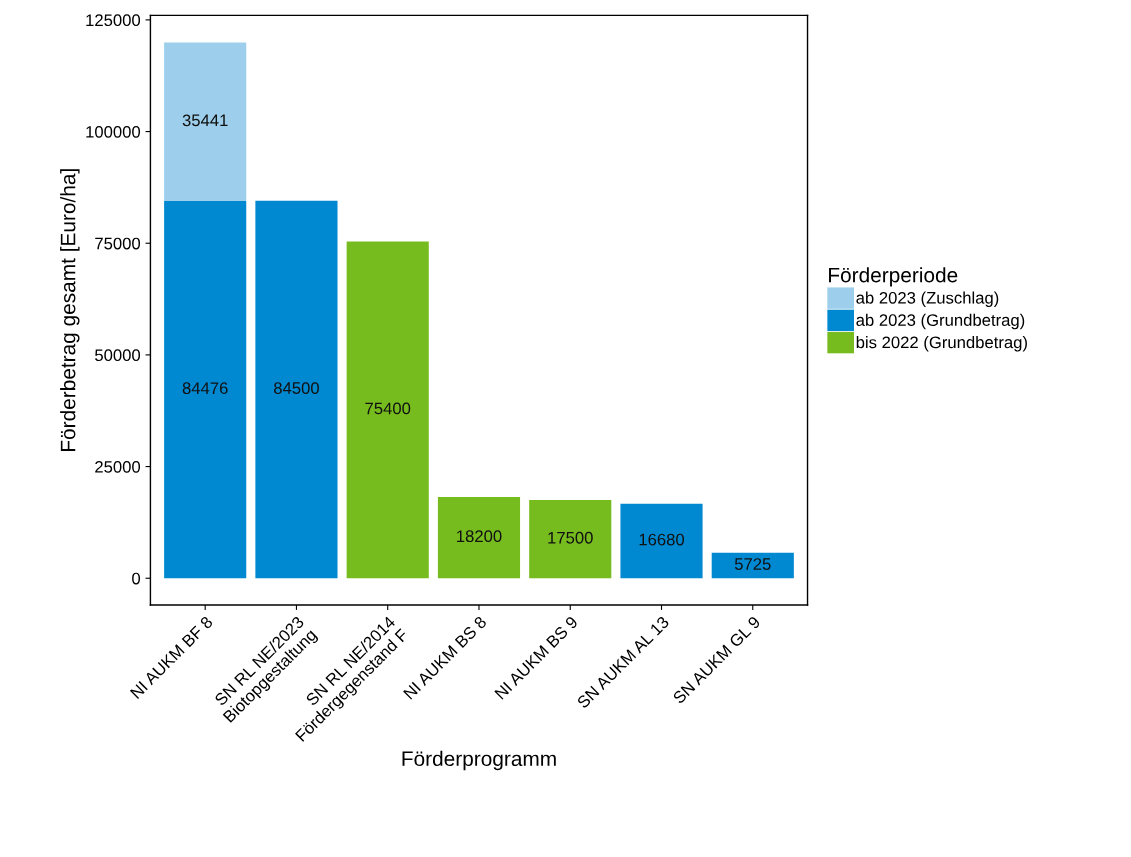 This screenshot has width=1131, height=857. Describe the element at coordinates (940, 321) in the screenshot. I see `legend-label: ab 2023 (Grundbetrag)` at that location.